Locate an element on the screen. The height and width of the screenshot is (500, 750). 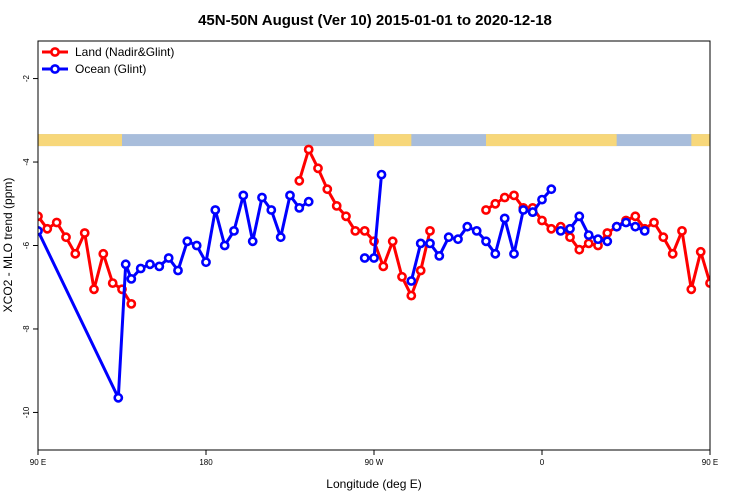
y-tick-label: -6 is located at coordinates (26, 245).